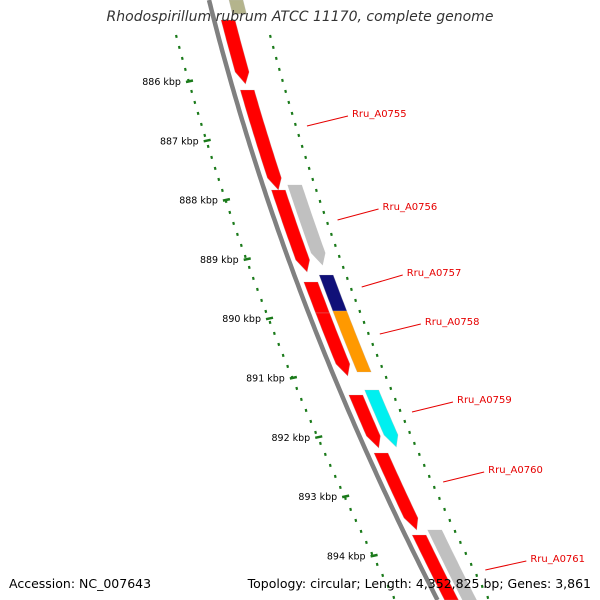 The width and height of the screenshot is (600, 600). Describe the element at coordinates (452, 322) in the screenshot. I see `gene-label: Rru_A0758` at that location.